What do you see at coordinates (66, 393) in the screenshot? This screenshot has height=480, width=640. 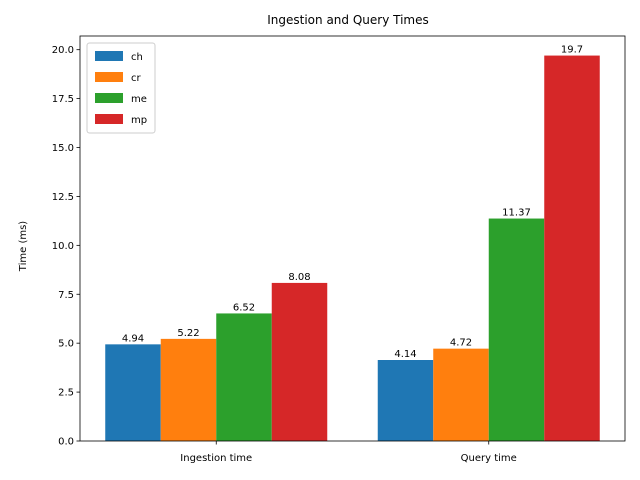 I see `y-tick-label: 2.5` at bounding box center [66, 393].